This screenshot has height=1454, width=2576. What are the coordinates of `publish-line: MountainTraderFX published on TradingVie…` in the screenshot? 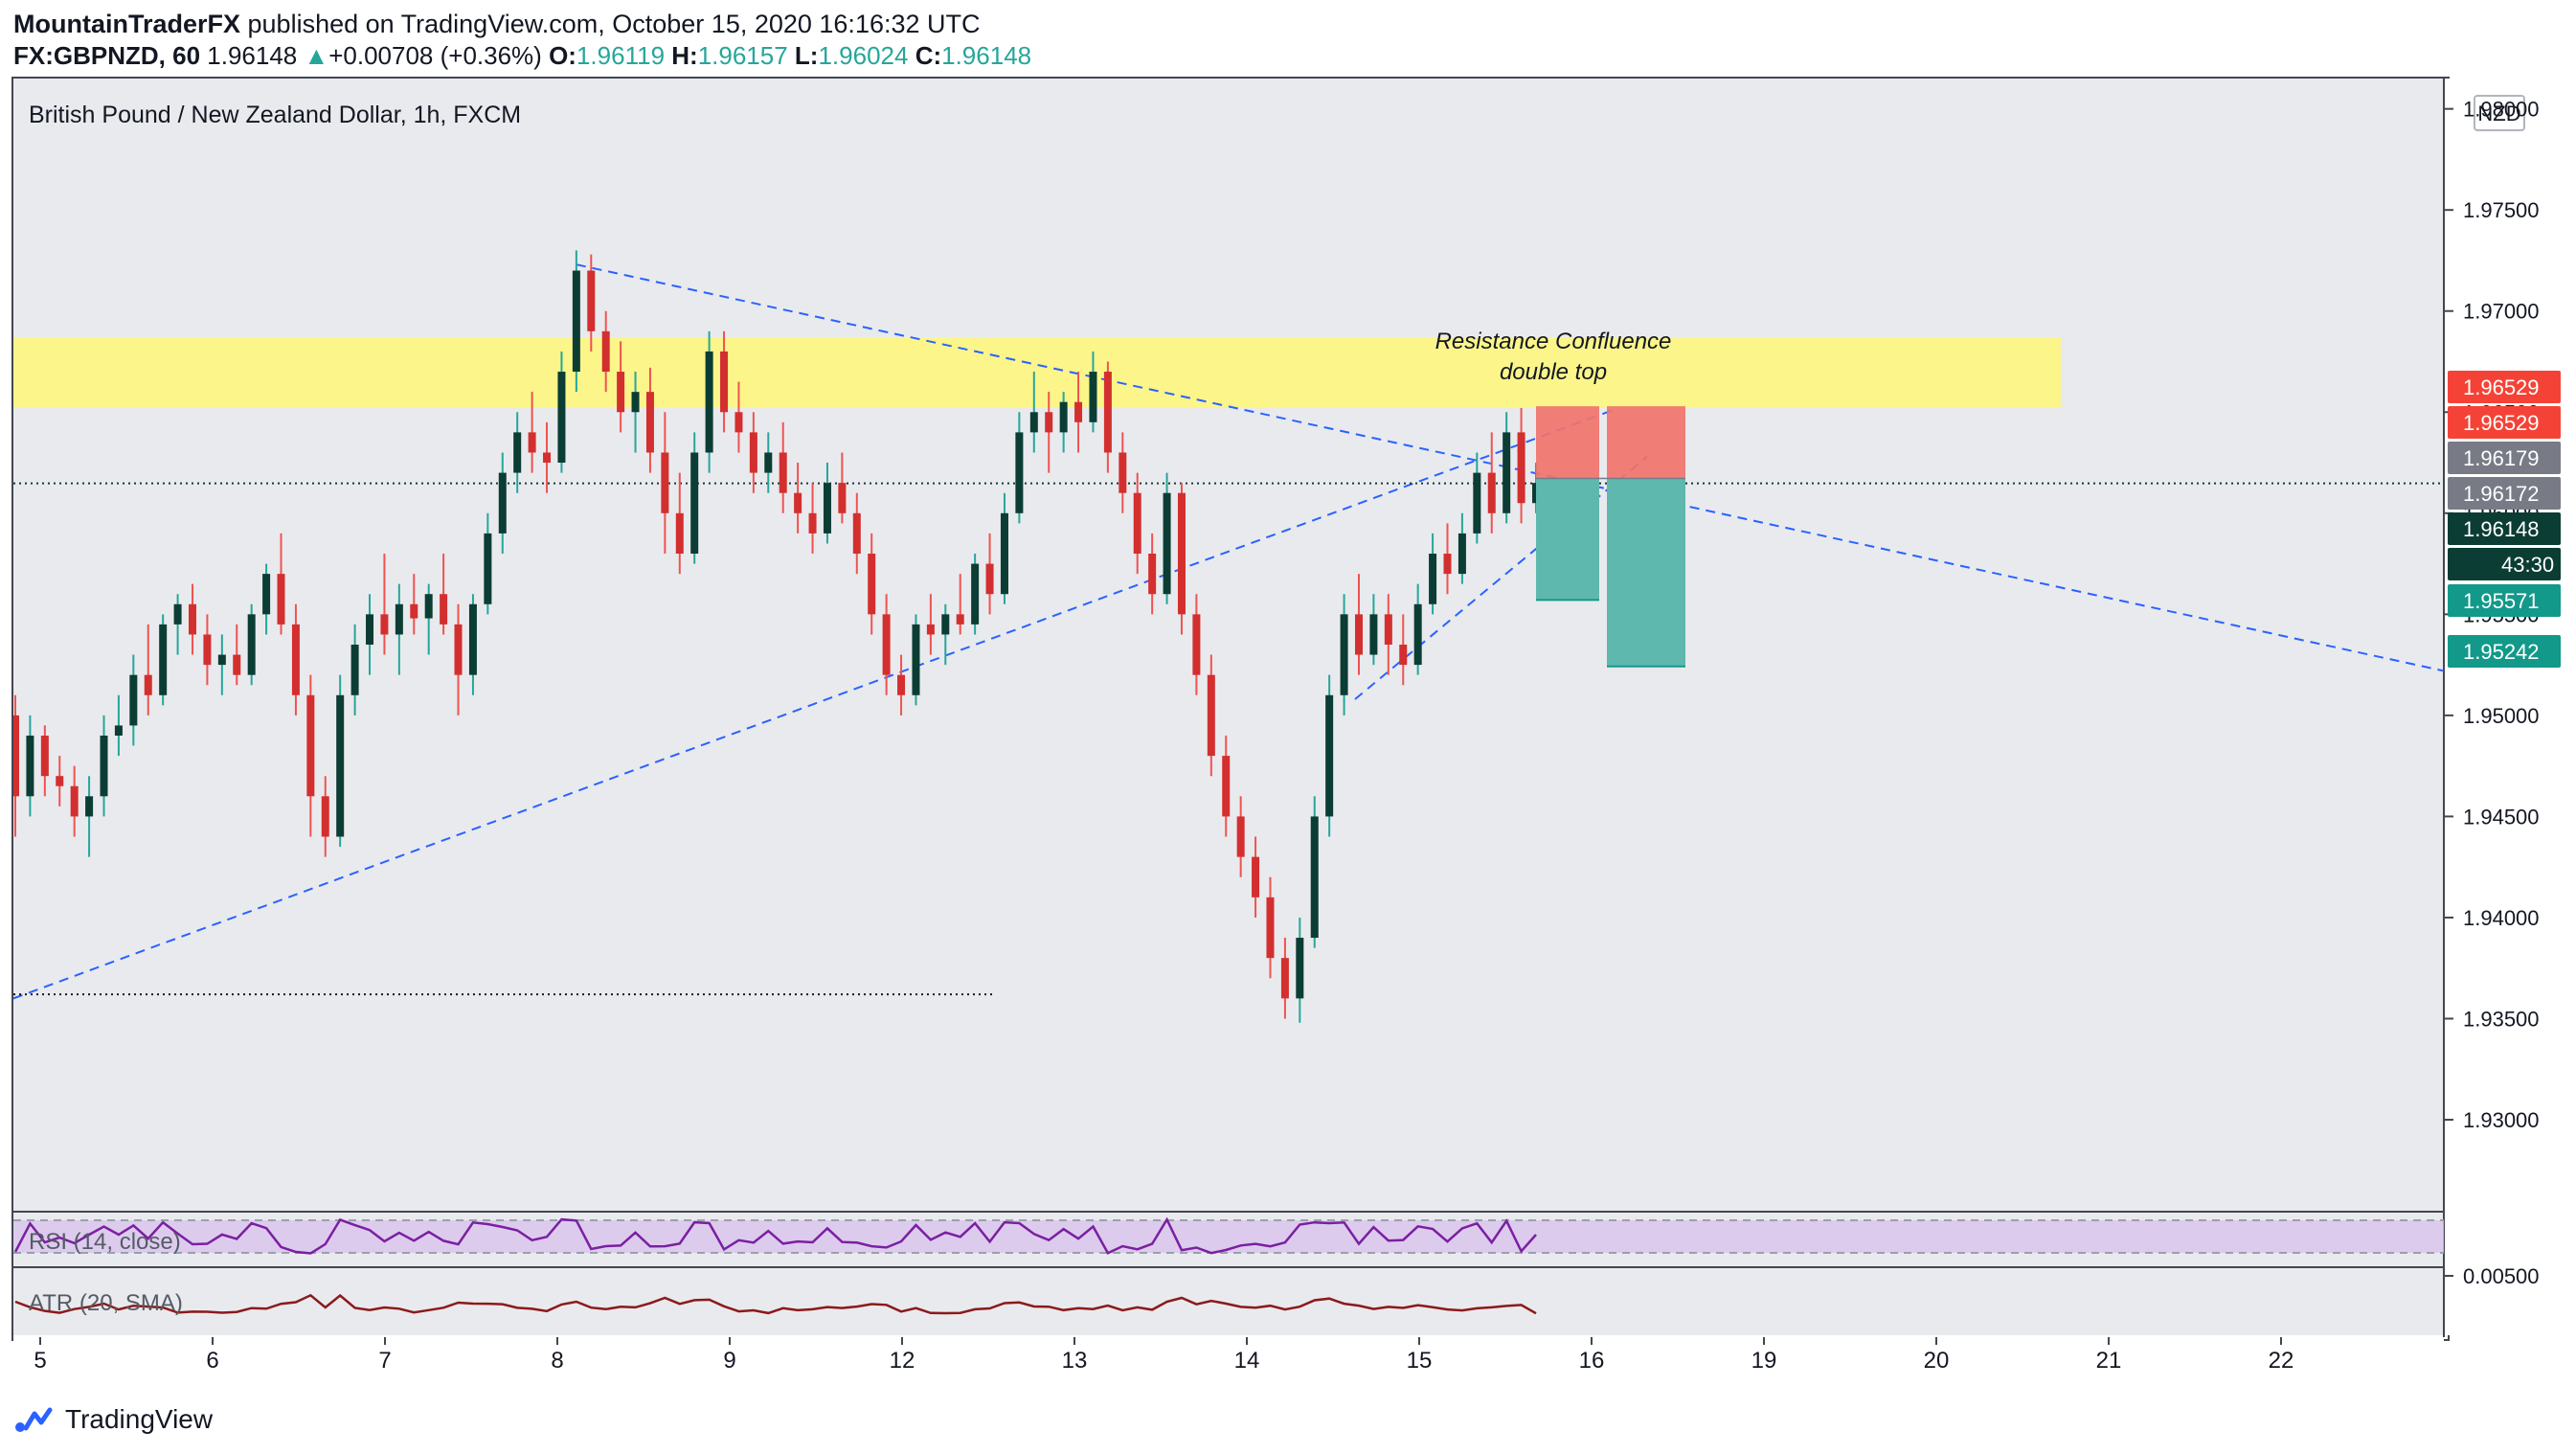 It's located at (497, 24).